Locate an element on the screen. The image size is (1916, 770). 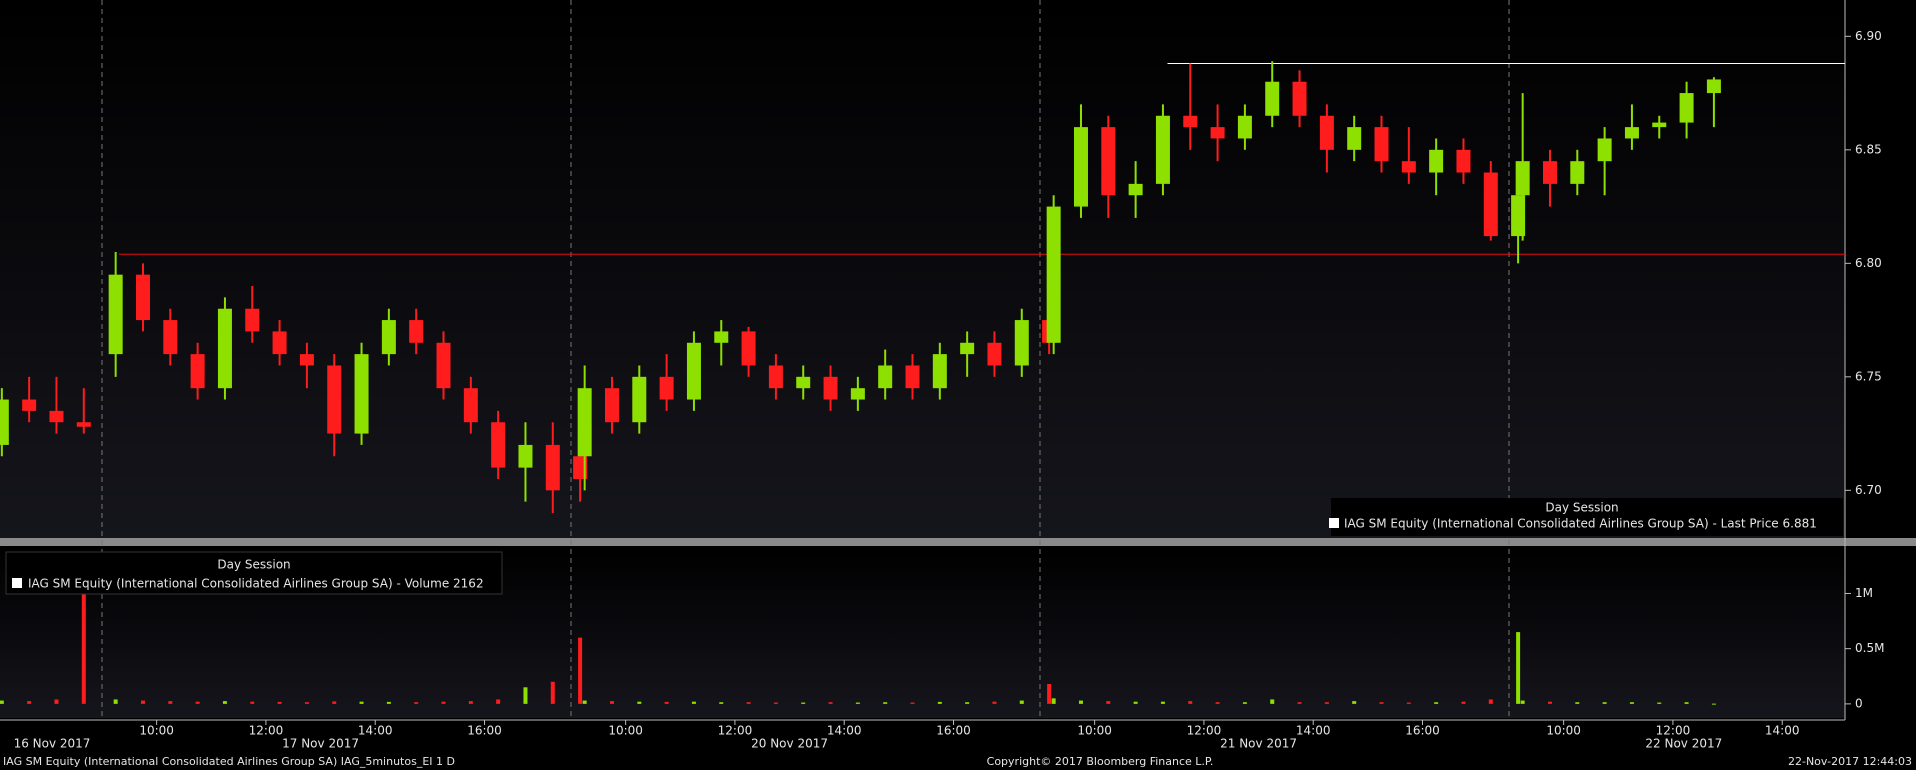
y-tick-label: 6.75 is located at coordinates (1868, 376).